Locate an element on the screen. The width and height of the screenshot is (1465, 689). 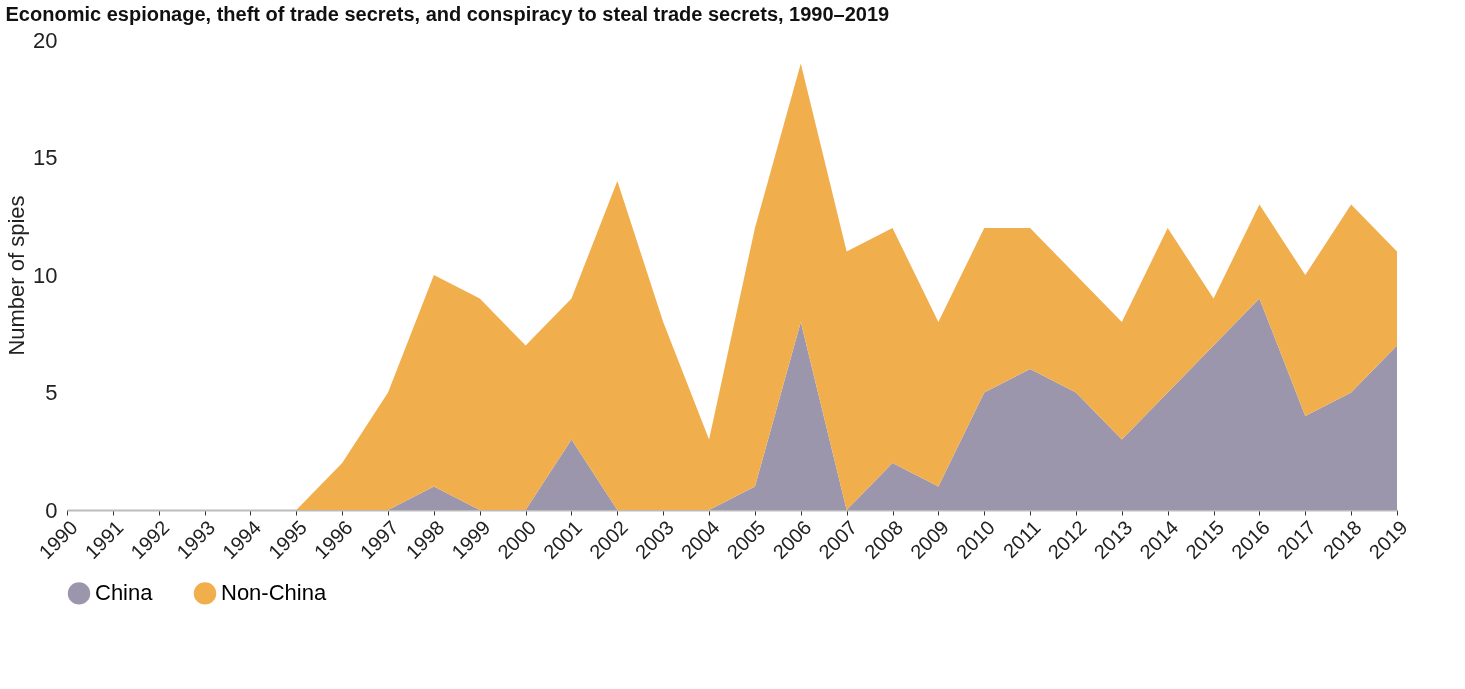
chart-title: Economic espionage, theft of trade secrets, and conspiracy to steal trade secrets, 1990–2019 is located at coordinates (447, 14).